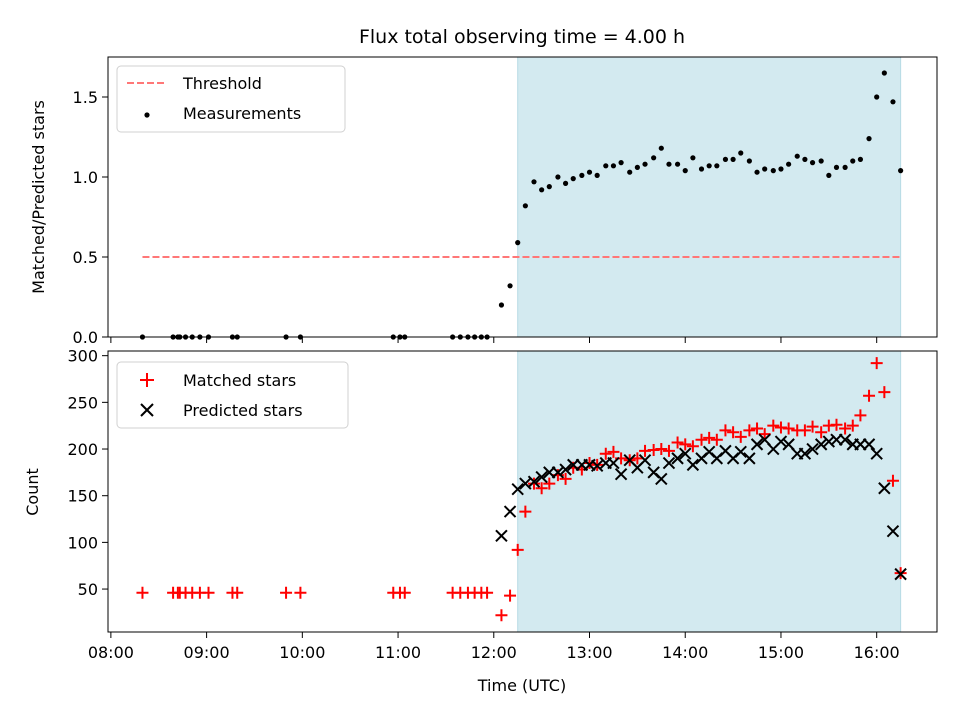 This screenshot has height=720, width=960. I want to click on top-y-ticks: 0.0 0.5 1.0 1.5, so click(90, 217).